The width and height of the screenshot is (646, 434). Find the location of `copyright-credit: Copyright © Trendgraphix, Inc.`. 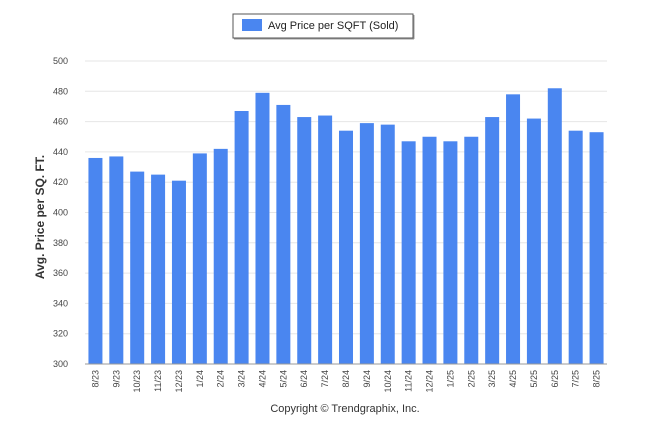

copyright-credit: Copyright © Trendgraphix, Inc. is located at coordinates (344, 409).